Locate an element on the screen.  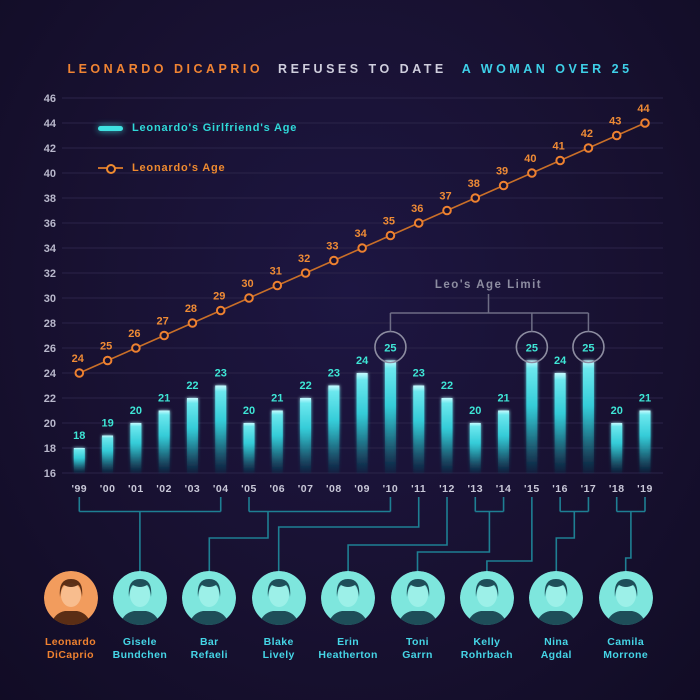
photo-connectors is located at coordinates (362, 534).